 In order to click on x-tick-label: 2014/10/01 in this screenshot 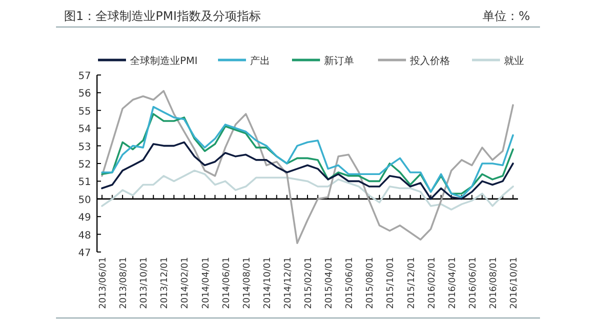, I will do `click(267, 283)`.